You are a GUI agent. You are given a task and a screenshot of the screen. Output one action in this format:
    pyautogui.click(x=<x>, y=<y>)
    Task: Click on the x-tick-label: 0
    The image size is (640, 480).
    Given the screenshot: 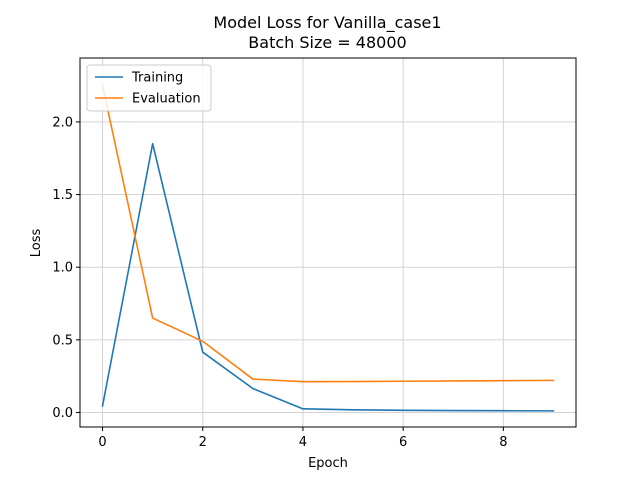 What is the action you would take?
    pyautogui.click(x=102, y=442)
    